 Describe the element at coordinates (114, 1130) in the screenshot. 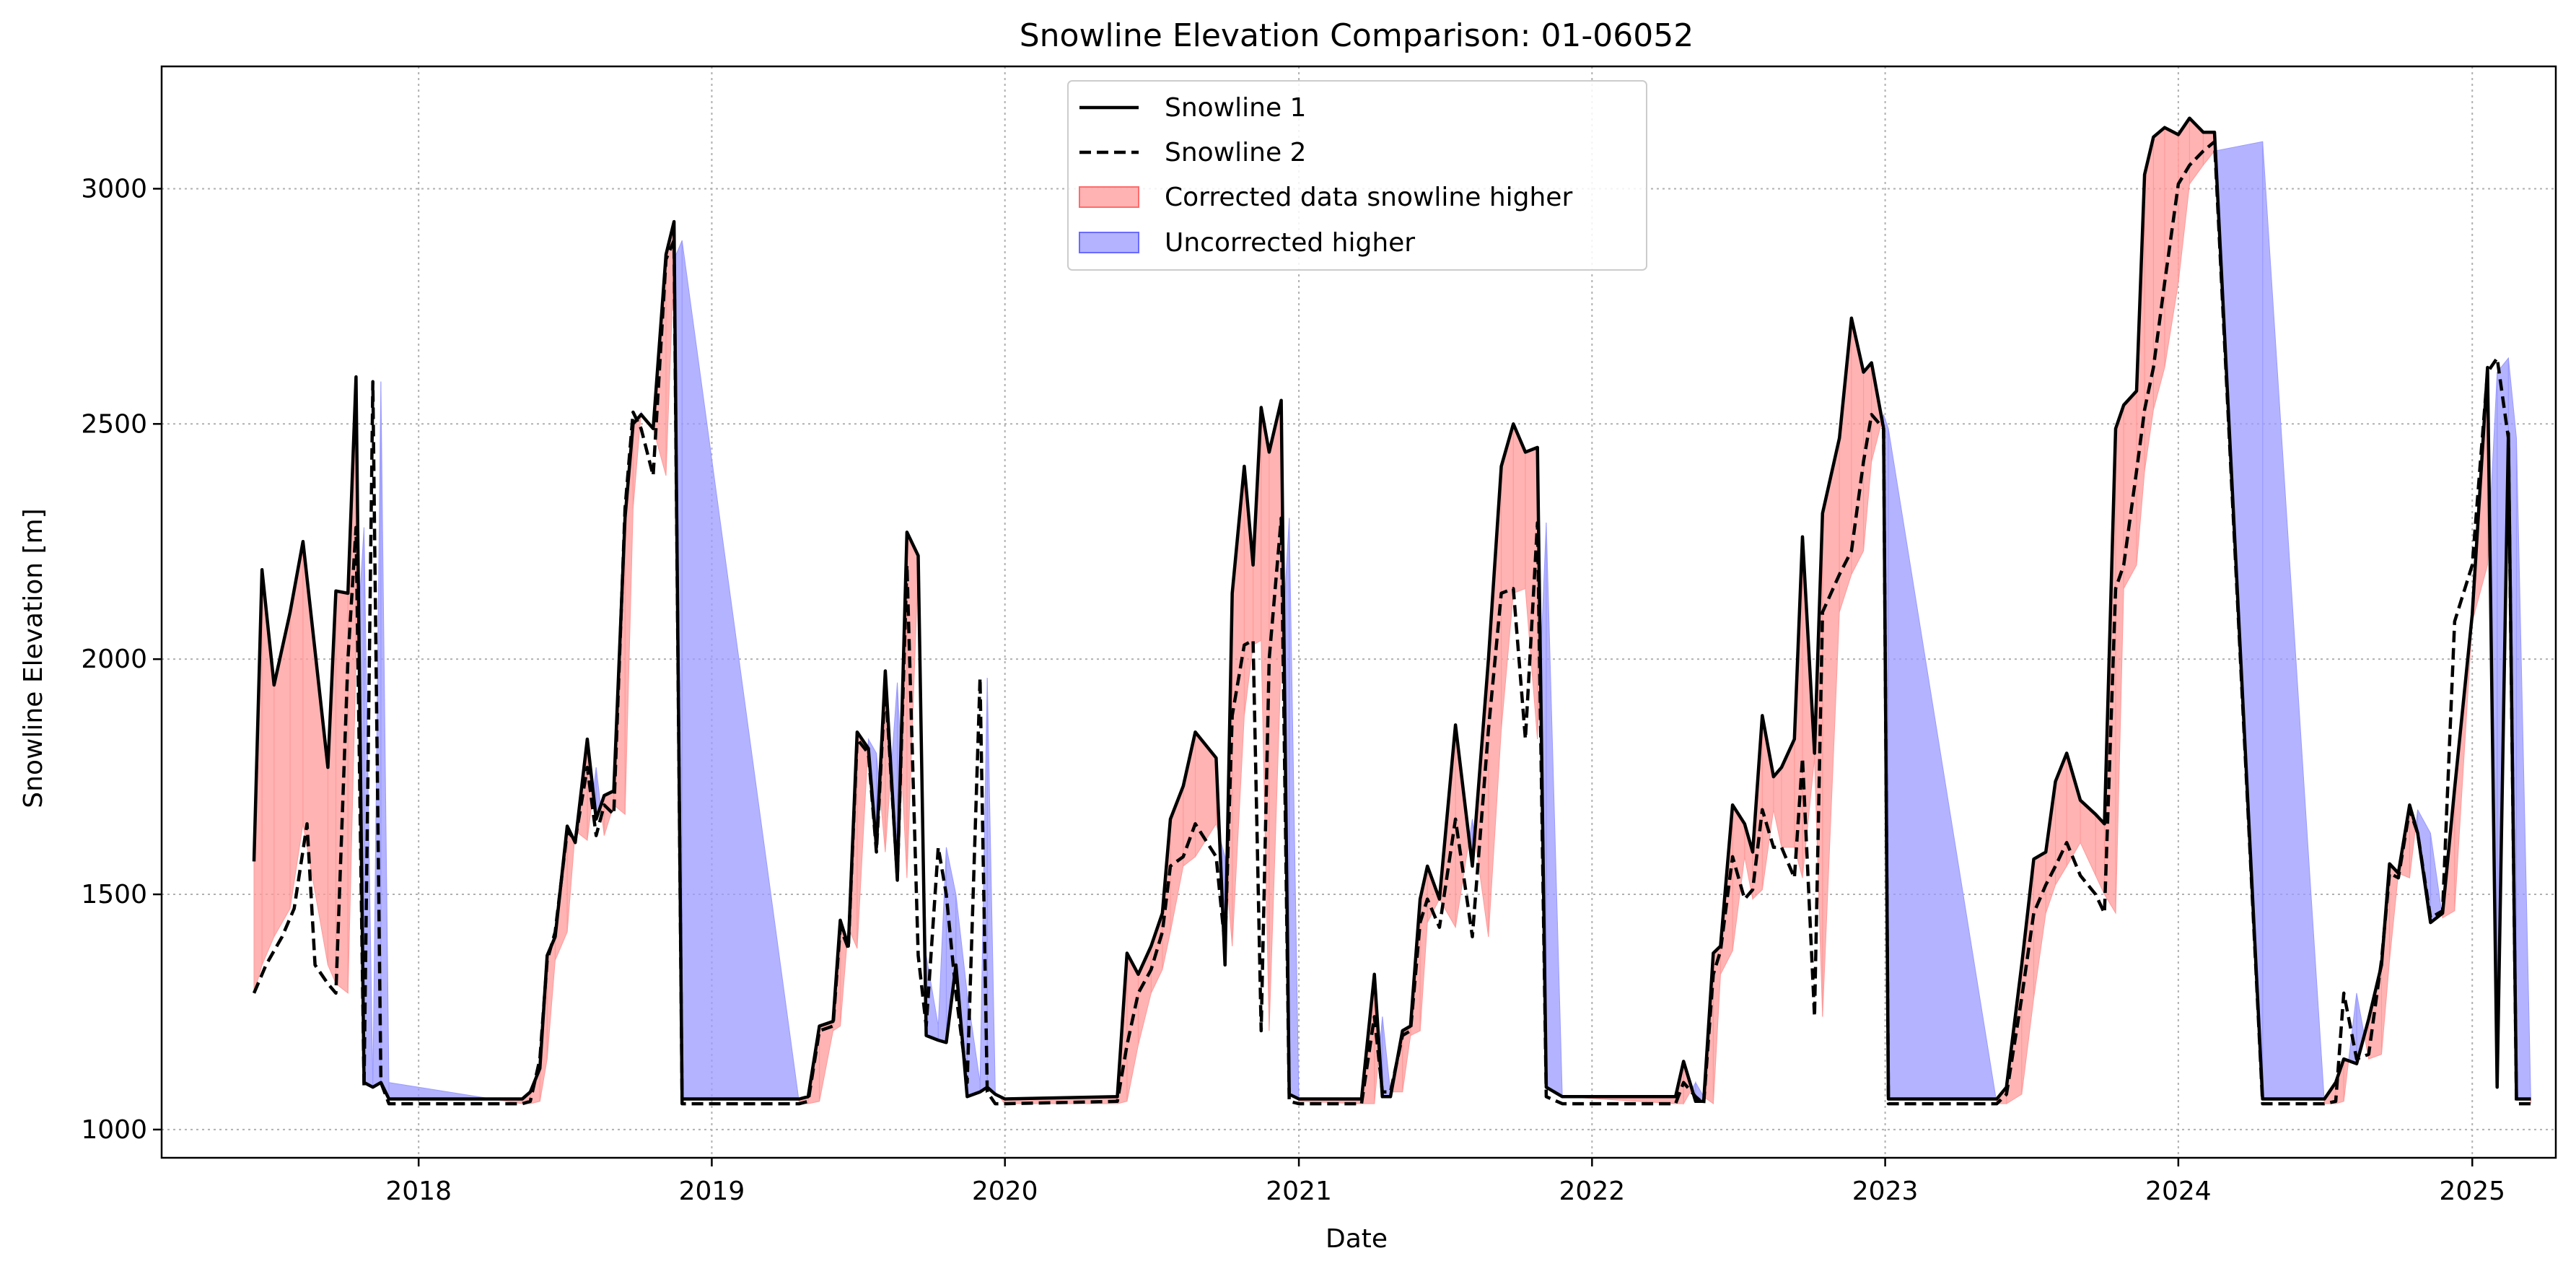

I see `y-tick-label: 1000` at that location.